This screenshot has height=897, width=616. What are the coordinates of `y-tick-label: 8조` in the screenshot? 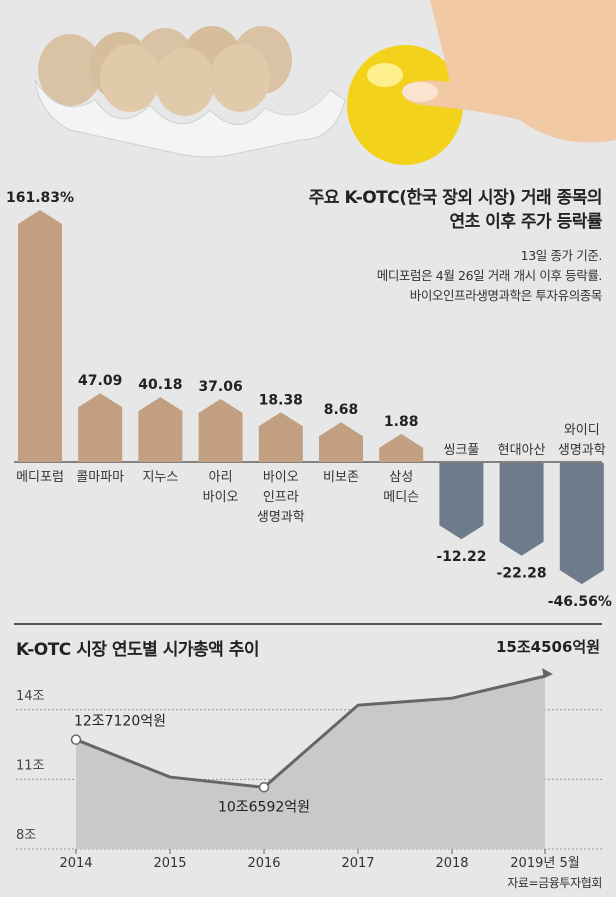 It's located at (26, 835).